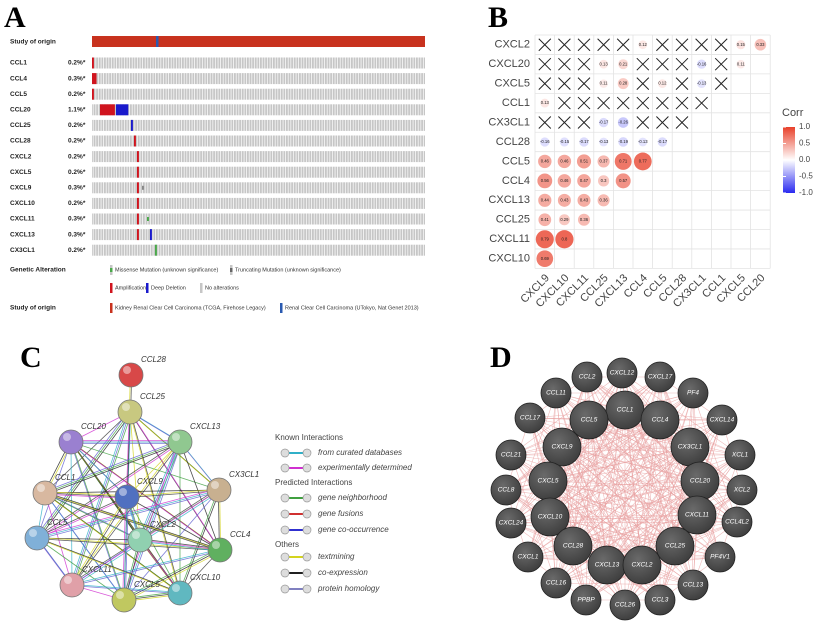 This screenshot has height=623, width=822. What do you see at coordinates (340, 513) in the screenshot?
I see `legend-label: gene fusions` at bounding box center [340, 513].